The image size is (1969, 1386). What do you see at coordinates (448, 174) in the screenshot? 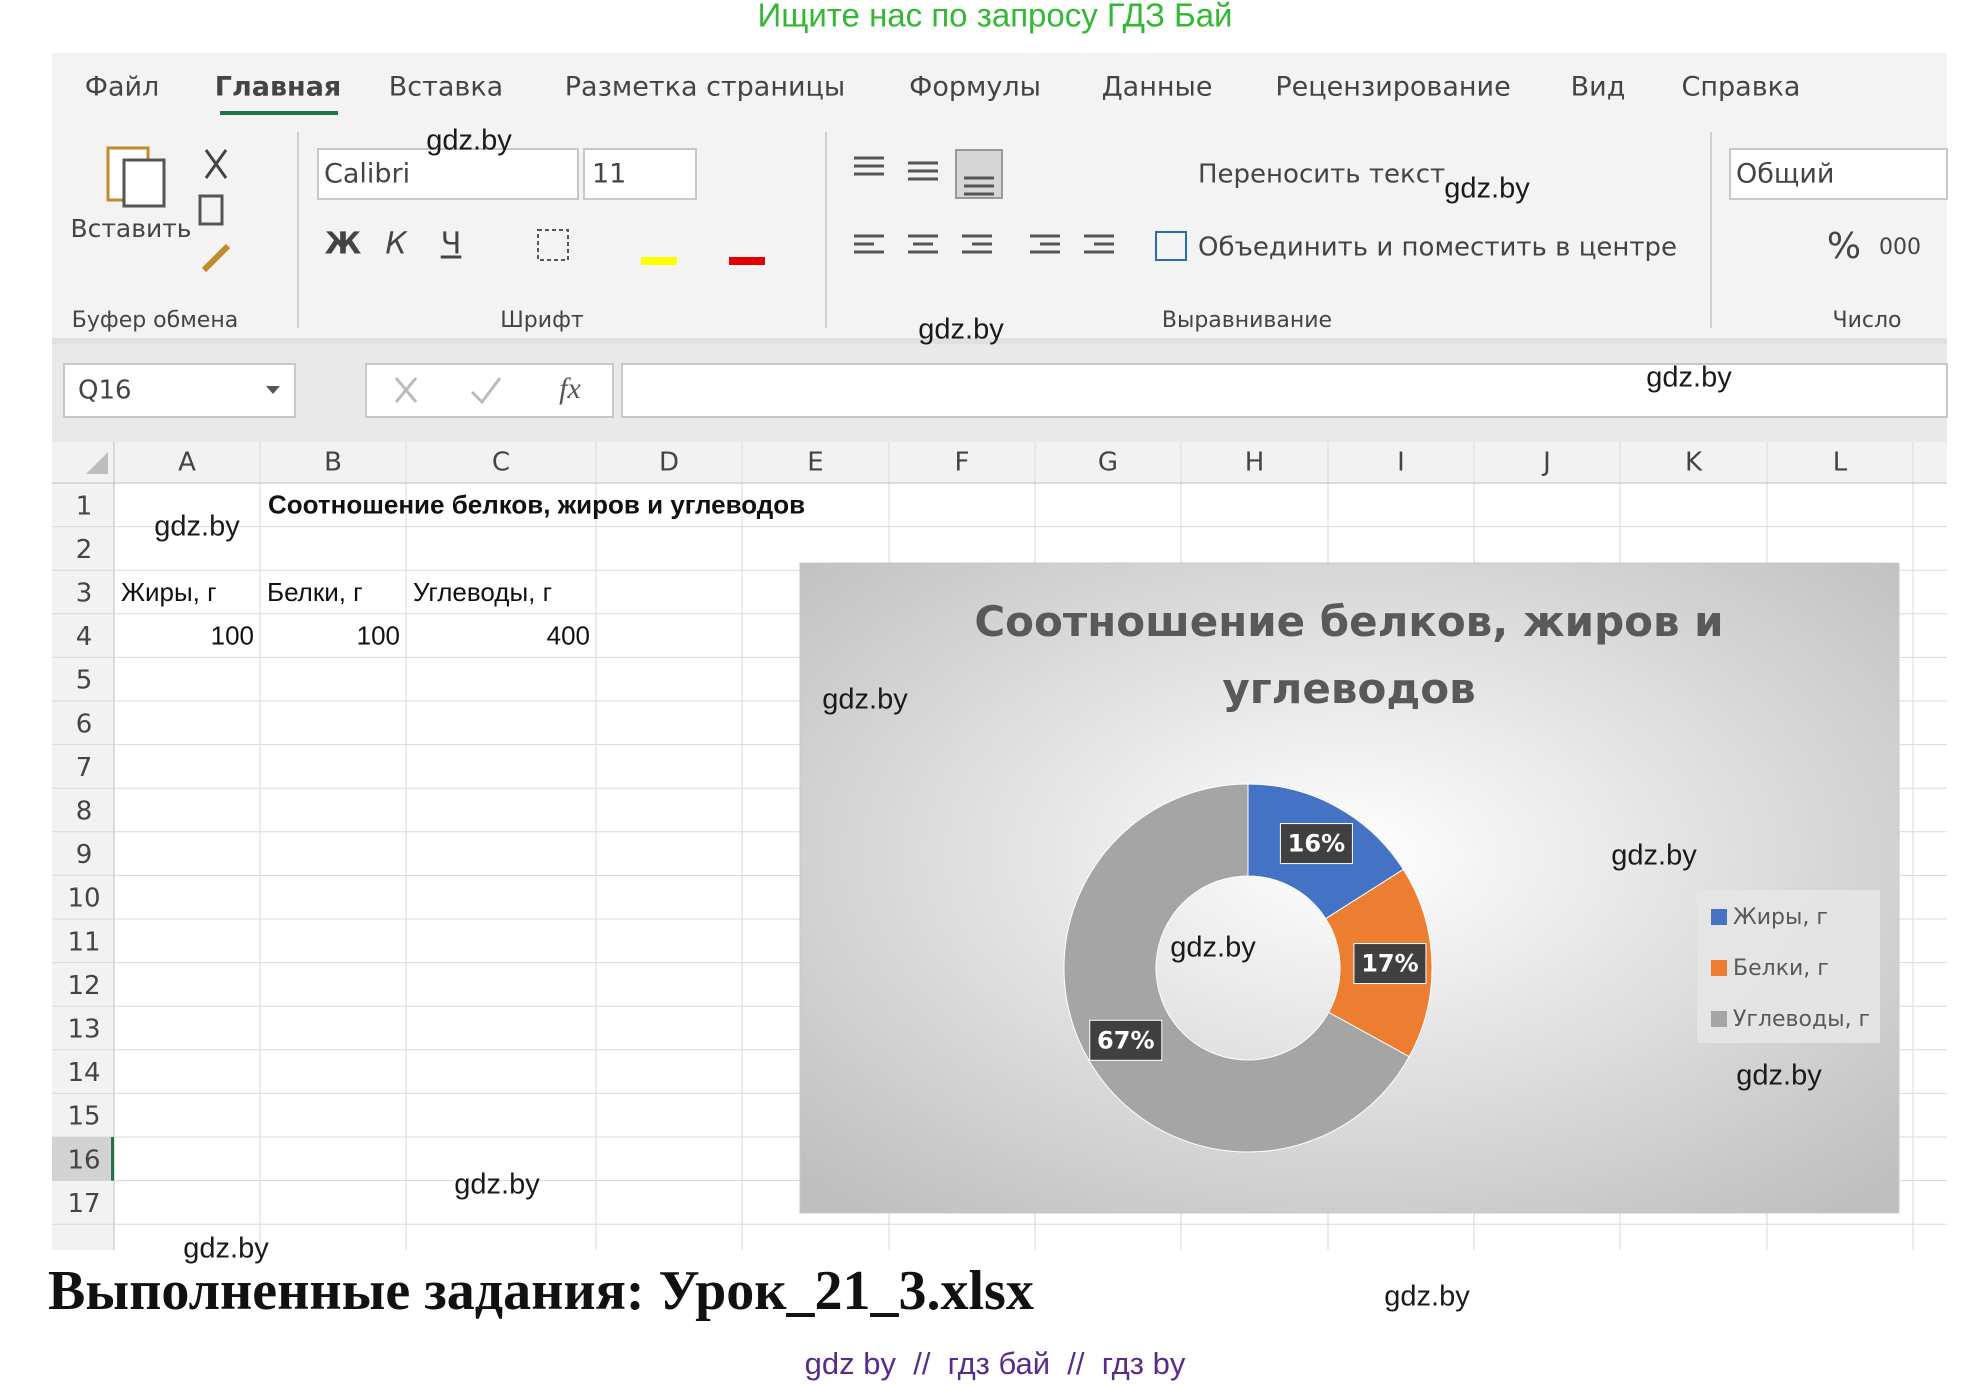
I see `font-name-box` at bounding box center [448, 174].